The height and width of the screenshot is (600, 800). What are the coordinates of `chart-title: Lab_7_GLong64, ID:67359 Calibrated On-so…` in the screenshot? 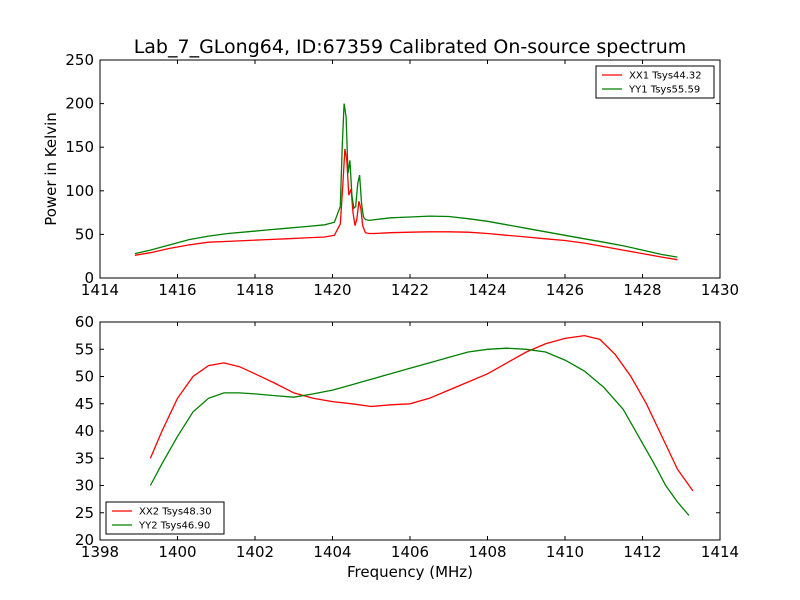 It's located at (410, 47).